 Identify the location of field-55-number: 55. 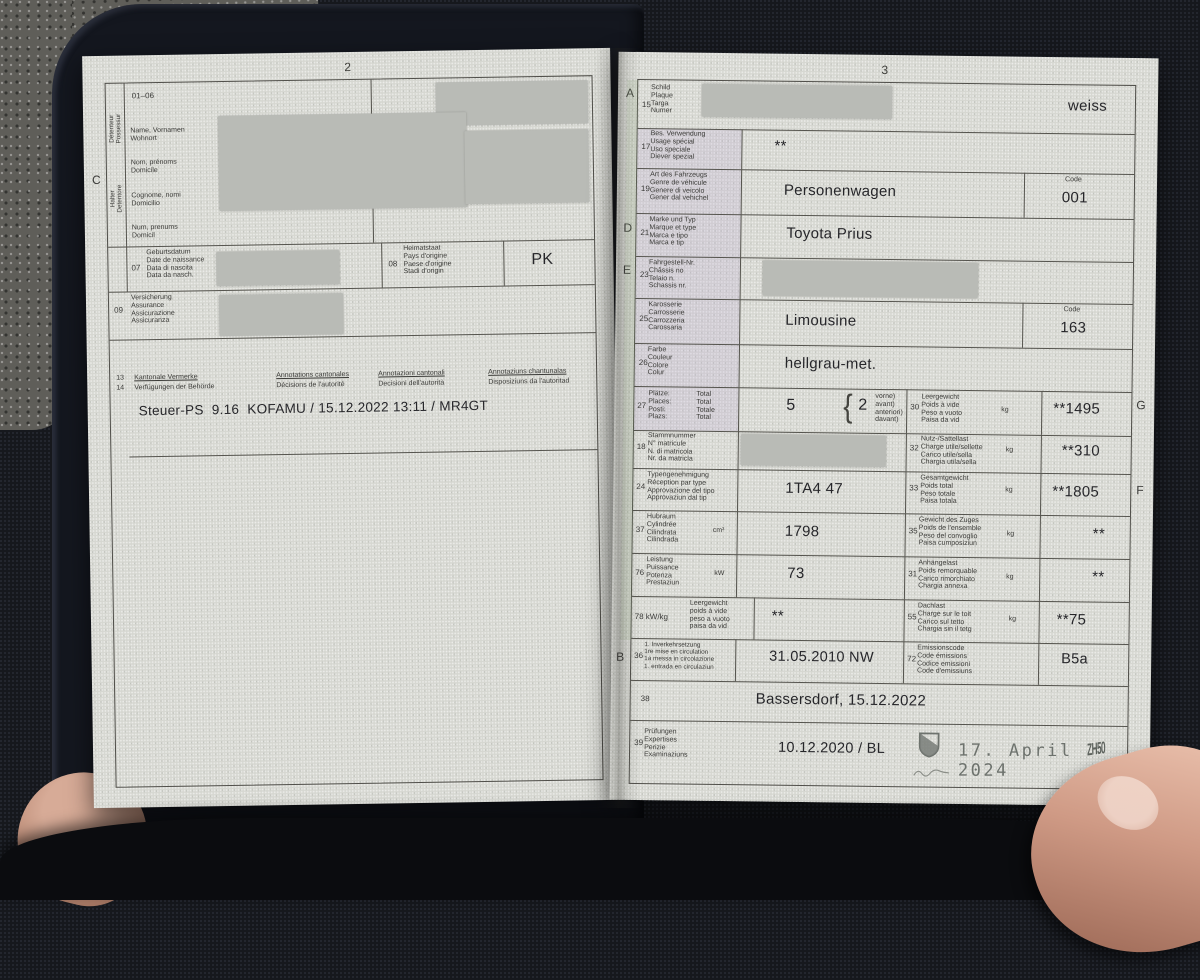
(912, 617).